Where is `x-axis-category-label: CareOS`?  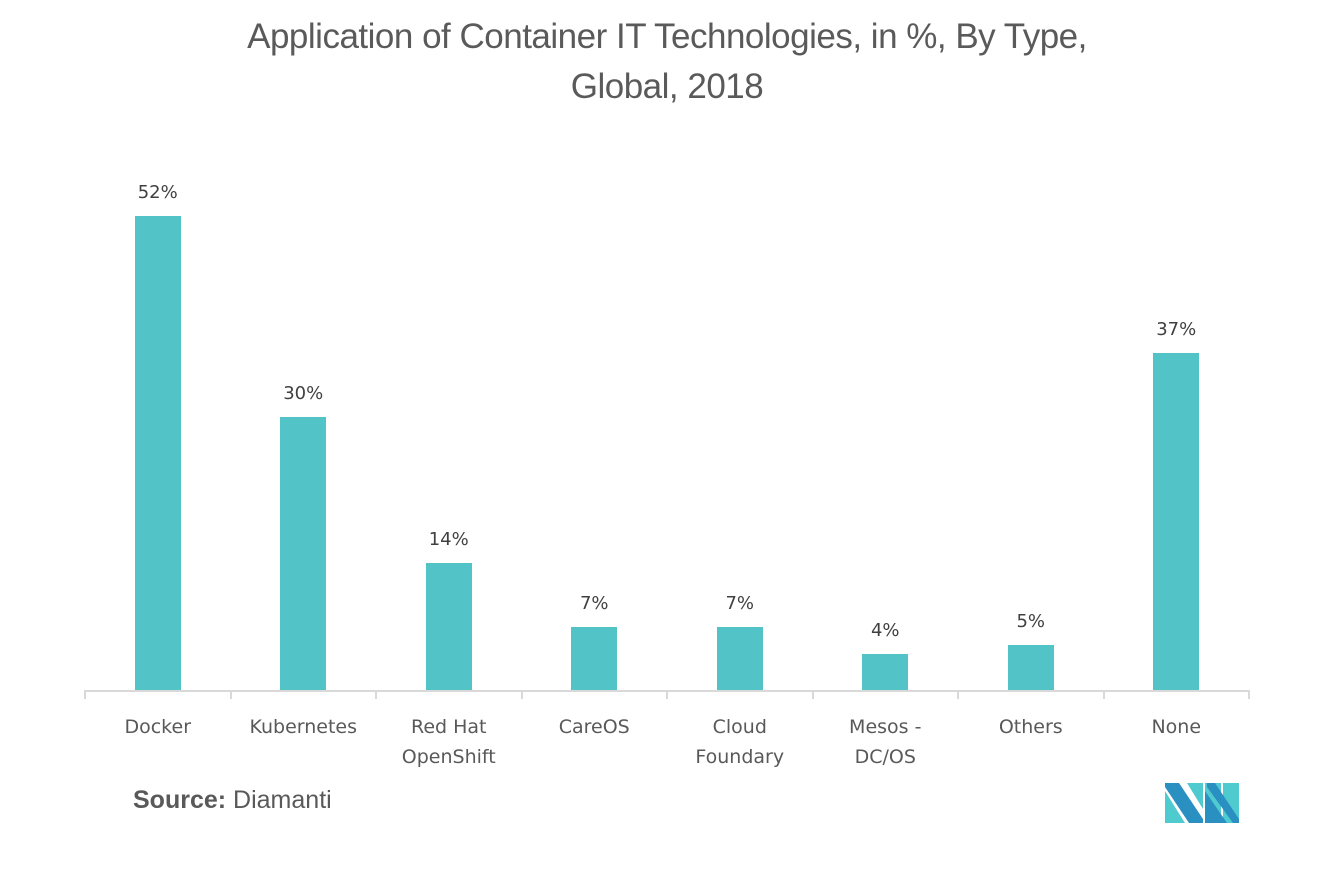 x-axis-category-label: CareOS is located at coordinates (594, 727).